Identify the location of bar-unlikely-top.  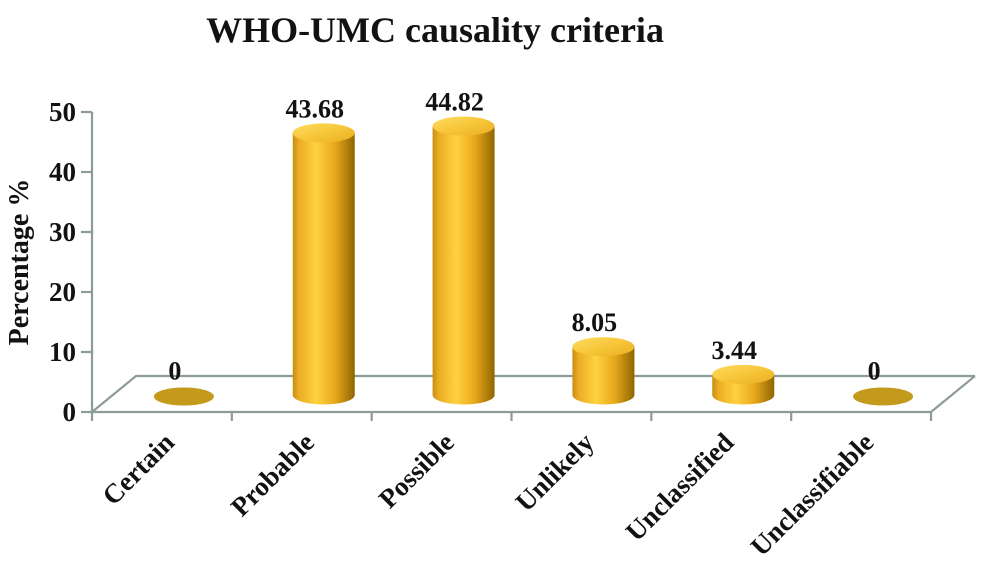
(603, 347).